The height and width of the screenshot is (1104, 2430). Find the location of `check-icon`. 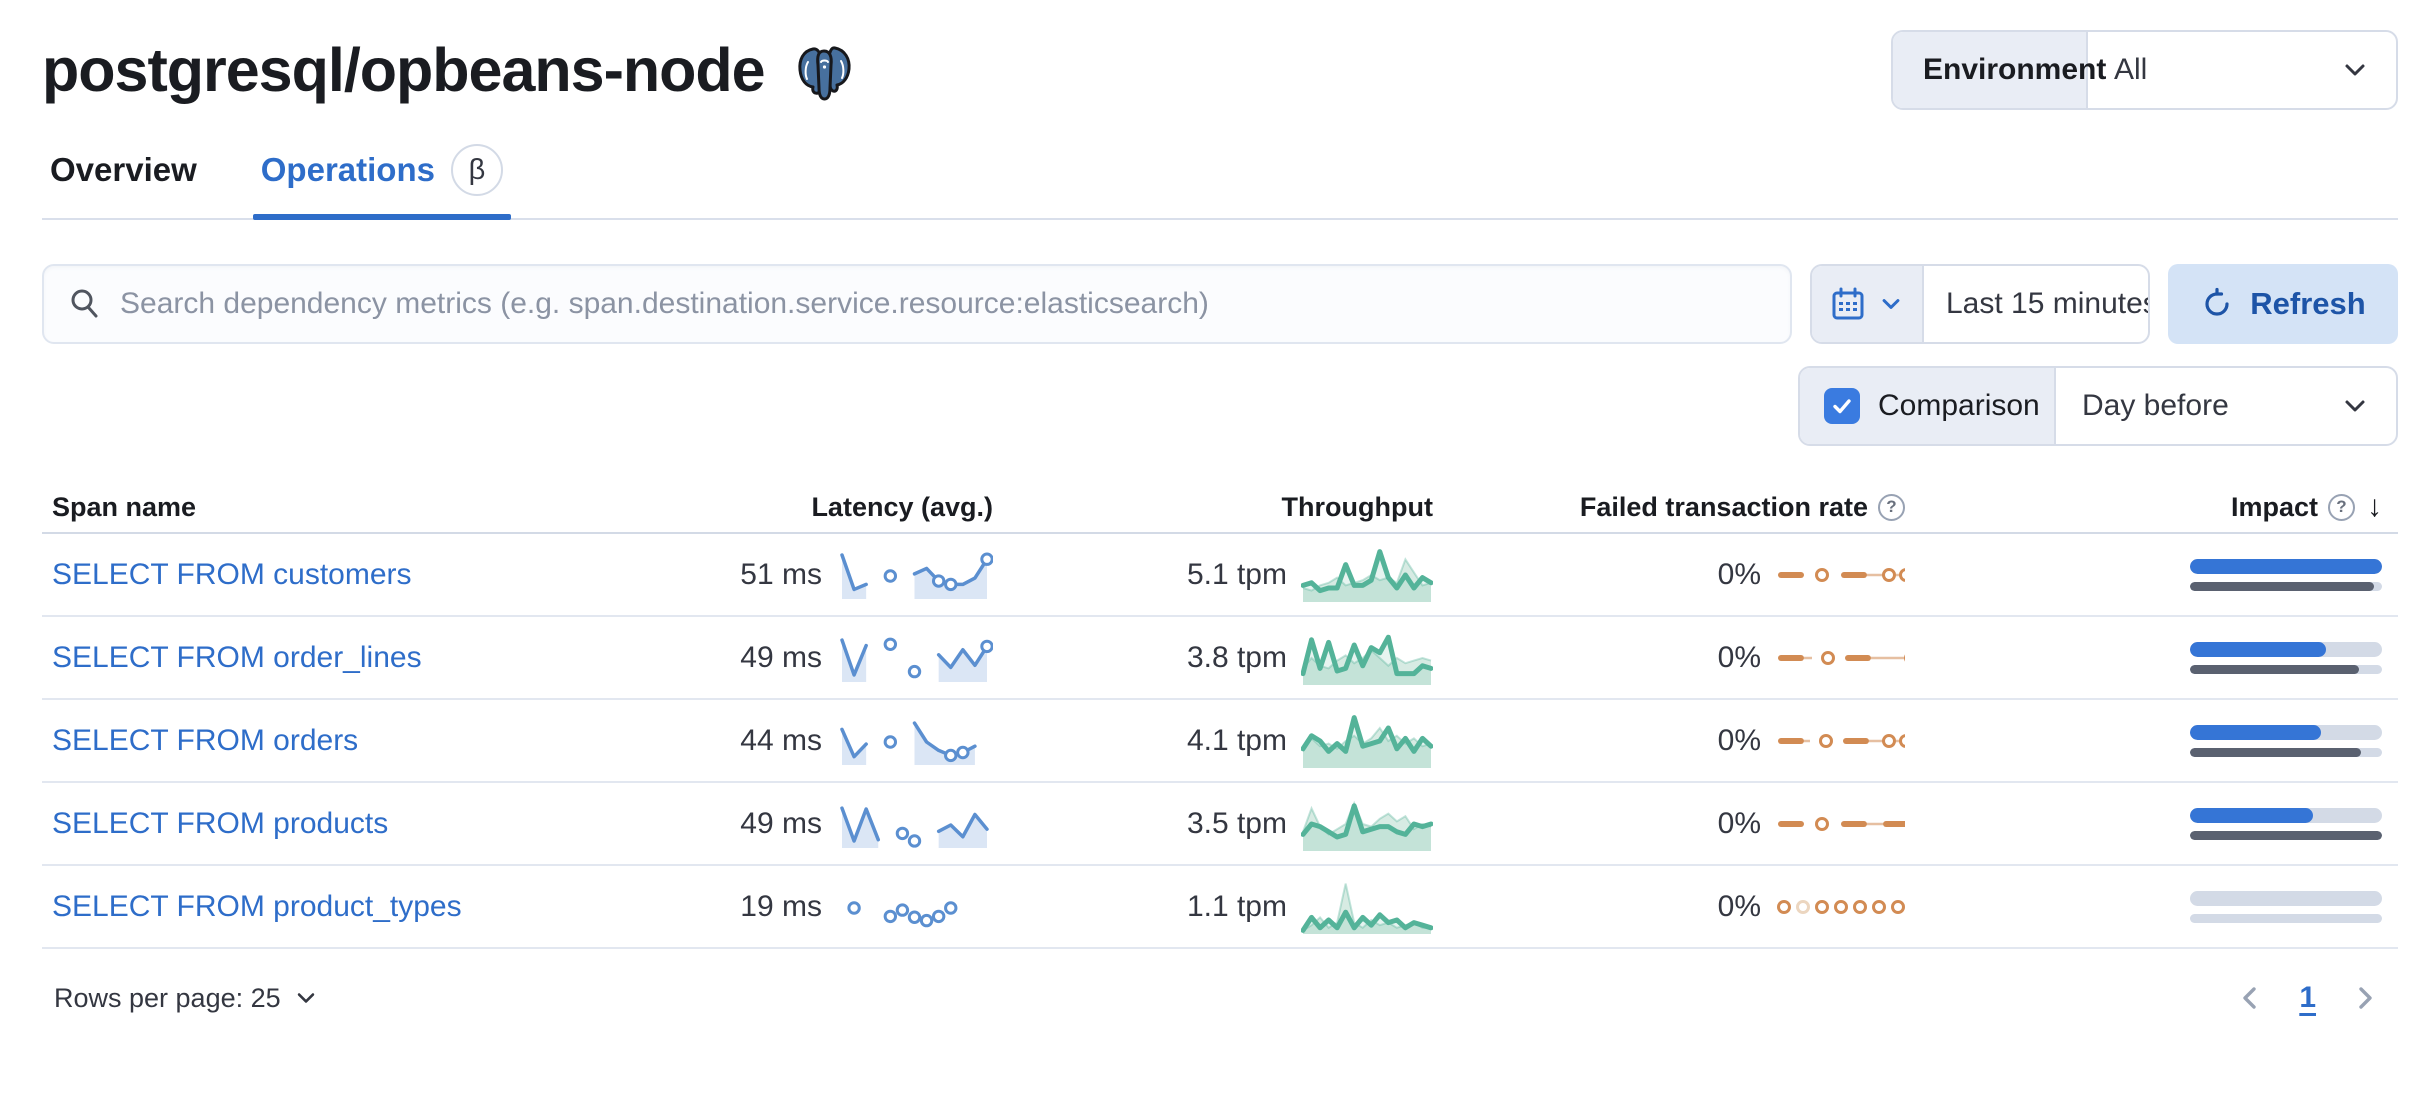

check-icon is located at coordinates (1842, 406).